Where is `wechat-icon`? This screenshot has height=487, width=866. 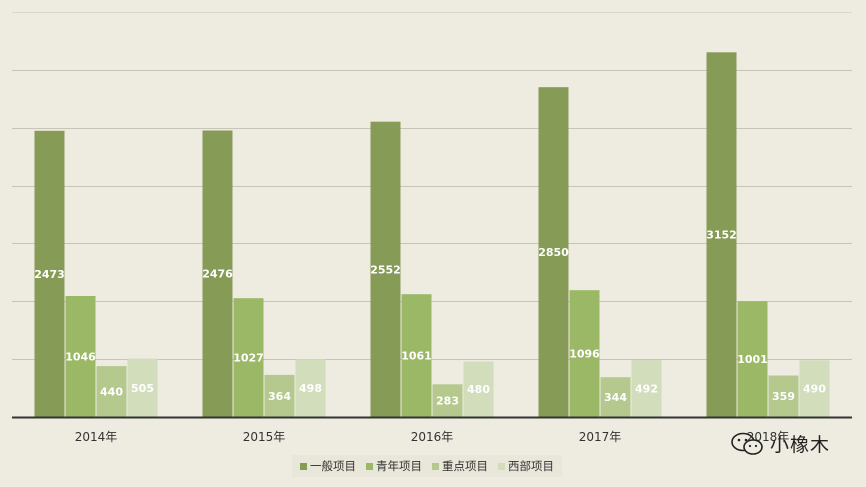 wechat-icon is located at coordinates (747, 443).